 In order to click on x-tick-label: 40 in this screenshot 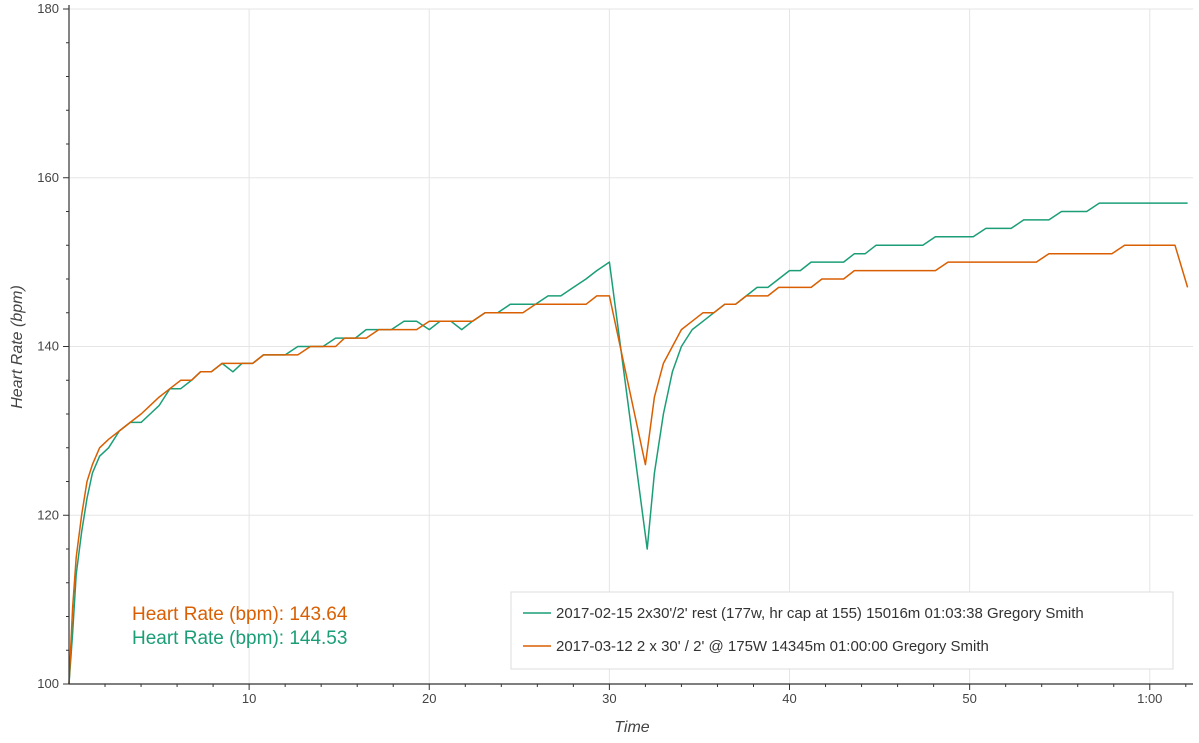, I will do `click(789, 698)`.